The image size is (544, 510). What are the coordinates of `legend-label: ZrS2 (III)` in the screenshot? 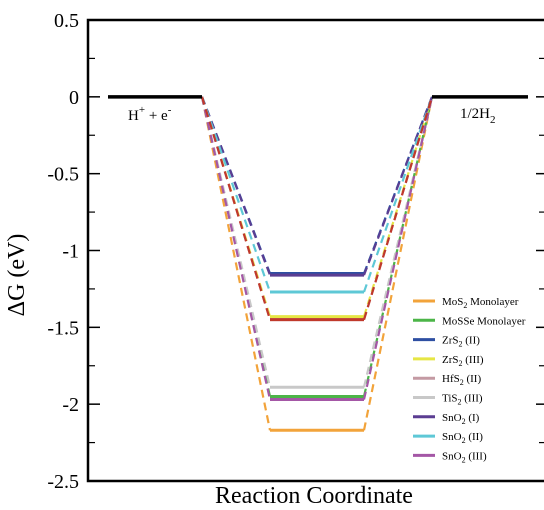 It's located at (463, 361).